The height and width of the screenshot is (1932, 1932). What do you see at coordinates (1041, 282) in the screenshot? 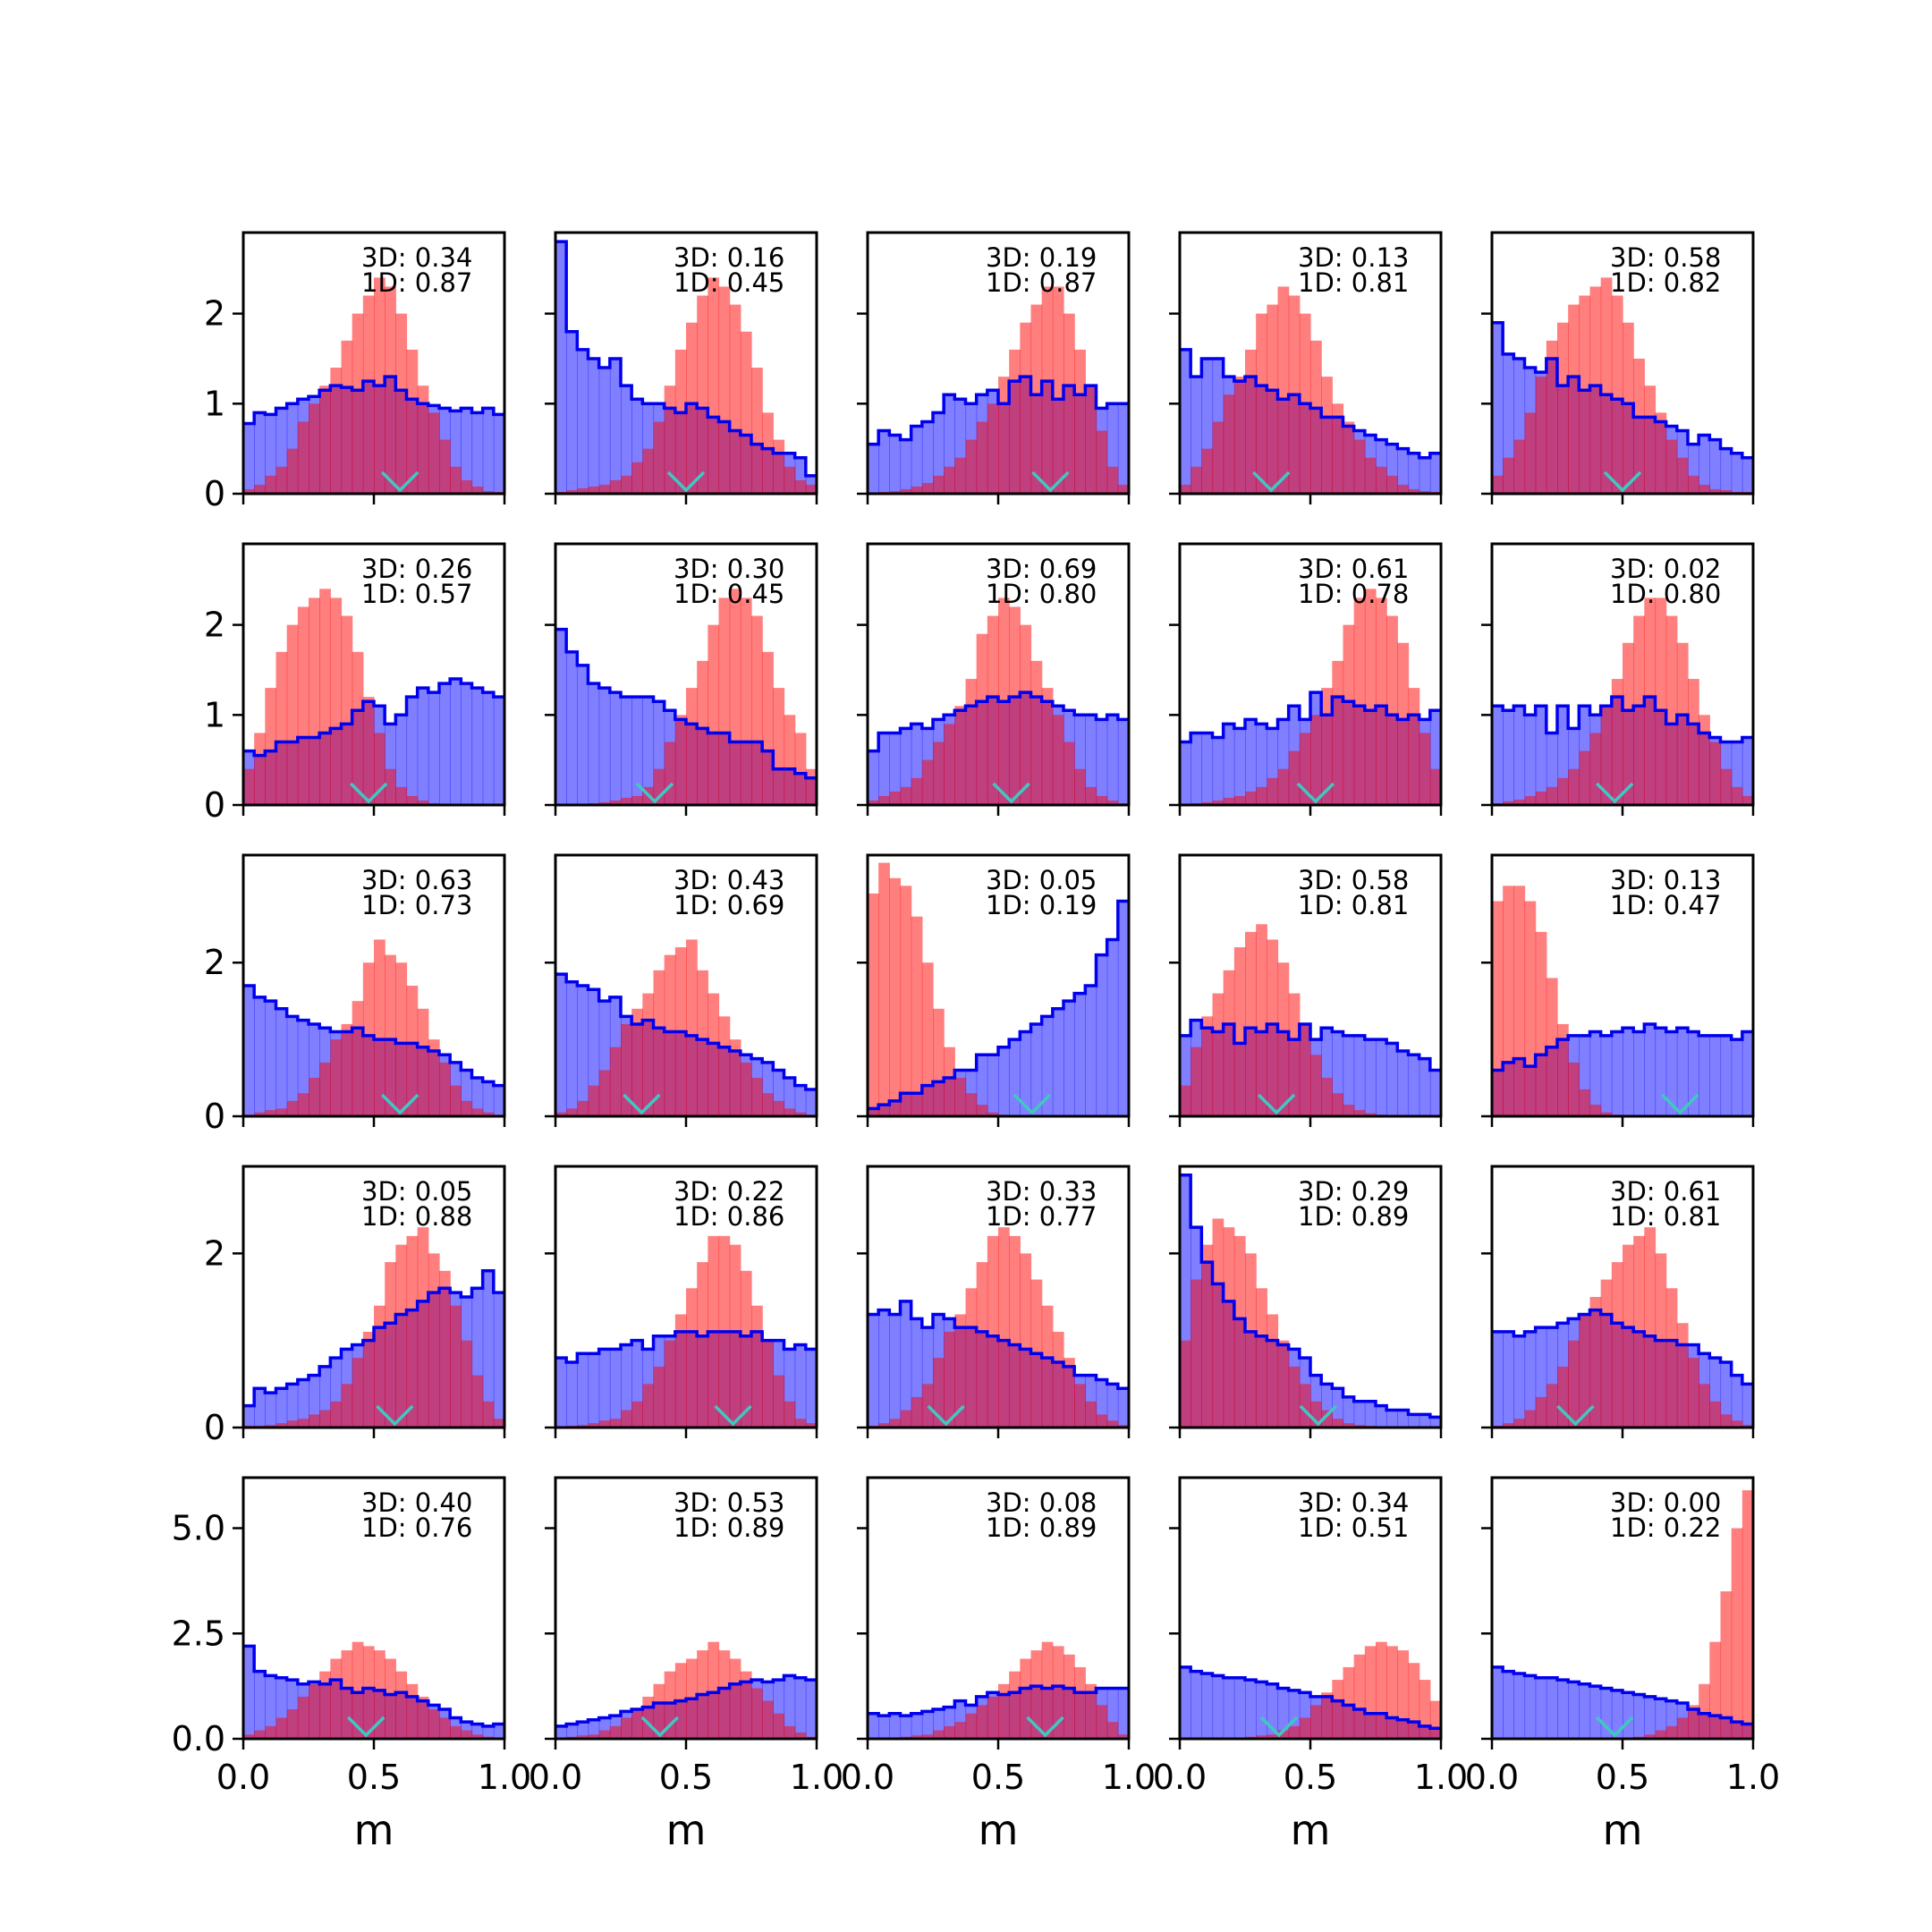
I see `score-1d-label: 1D: 0.87` at bounding box center [1041, 282].